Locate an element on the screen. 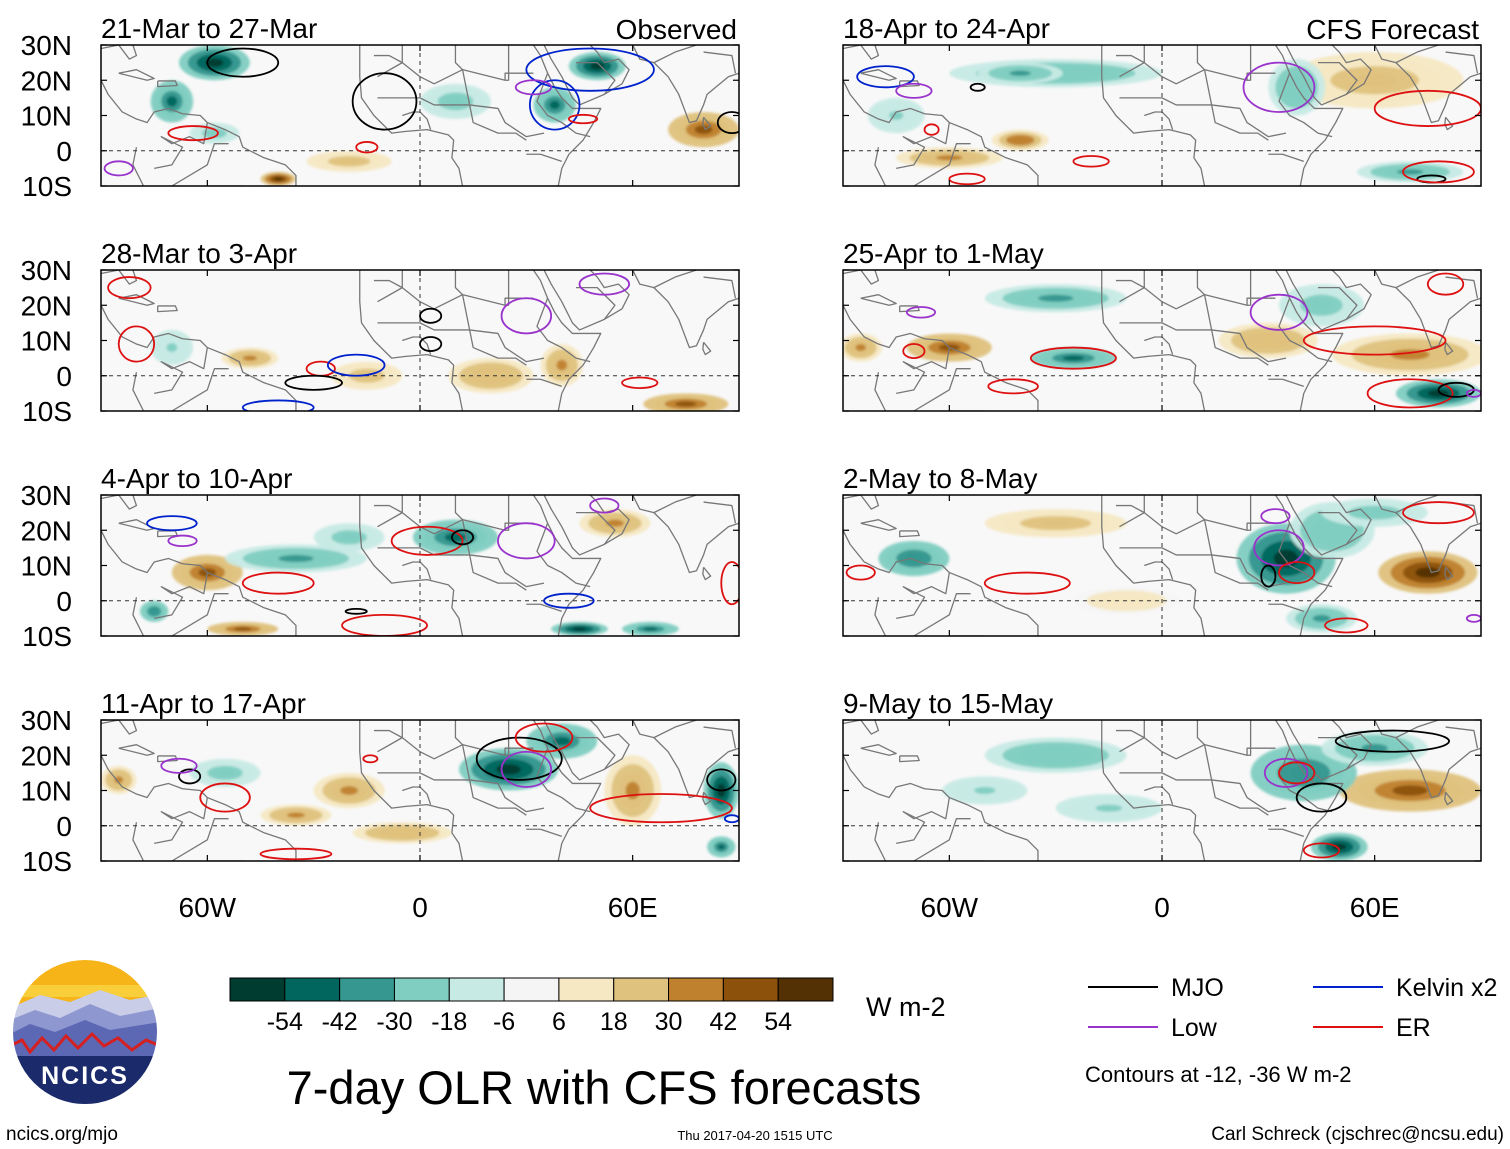  panel-period-label: 4-Apr to 10-Apr is located at coordinates (196, 478).